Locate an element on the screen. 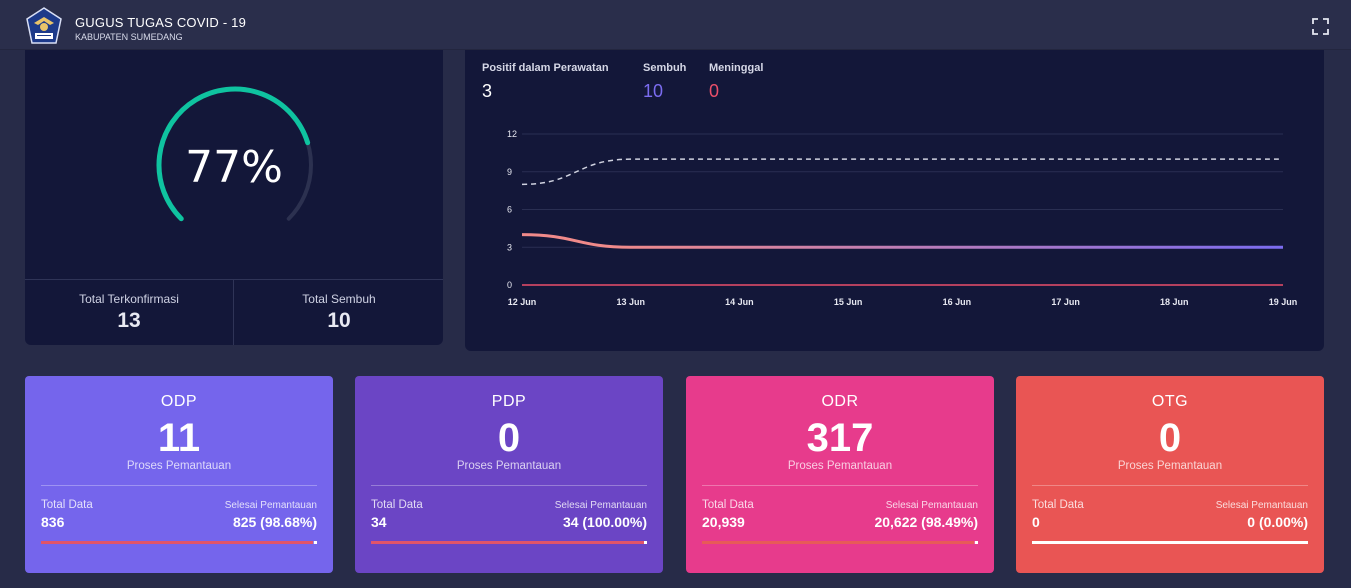  legend-recovered-value: 10 is located at coordinates (653, 91).